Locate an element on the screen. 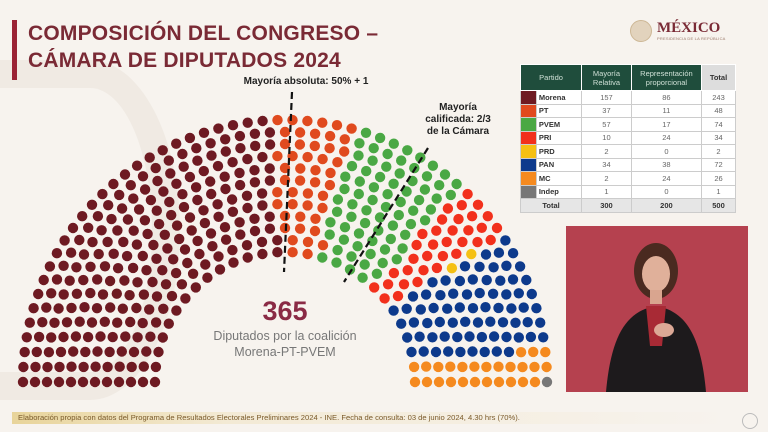 This screenshot has width=768, height=432. rp-value: 38 is located at coordinates (666, 164).